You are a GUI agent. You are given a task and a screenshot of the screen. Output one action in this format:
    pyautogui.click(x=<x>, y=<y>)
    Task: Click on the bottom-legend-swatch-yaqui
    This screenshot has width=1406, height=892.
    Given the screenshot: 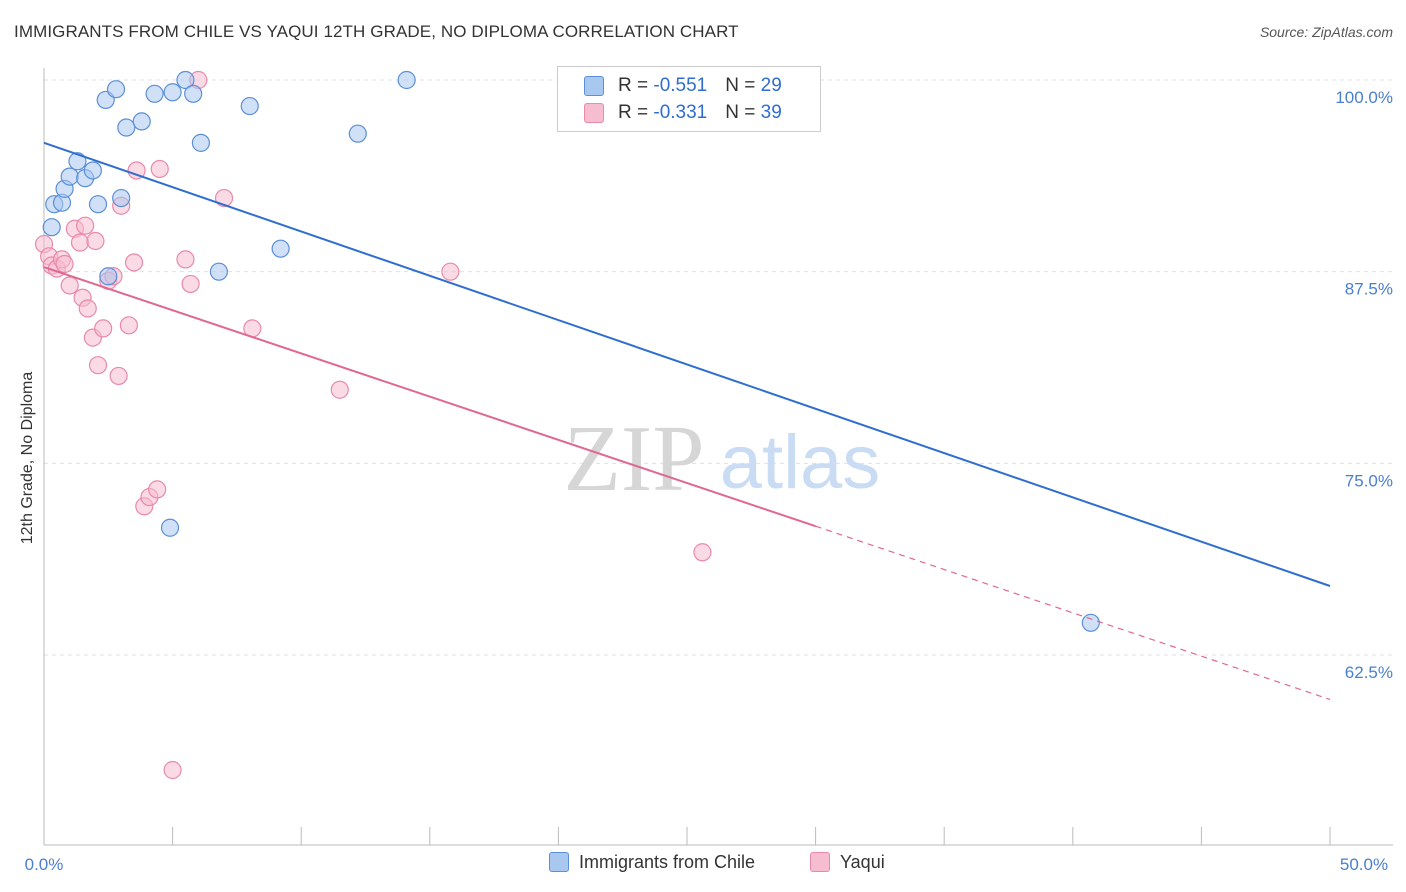 What is the action you would take?
    pyautogui.click(x=820, y=862)
    